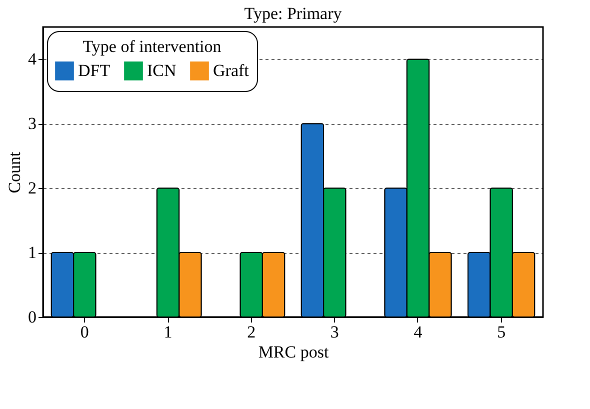  What do you see at coordinates (94, 70) in the screenshot?
I see `legend-label: DFT` at bounding box center [94, 70].